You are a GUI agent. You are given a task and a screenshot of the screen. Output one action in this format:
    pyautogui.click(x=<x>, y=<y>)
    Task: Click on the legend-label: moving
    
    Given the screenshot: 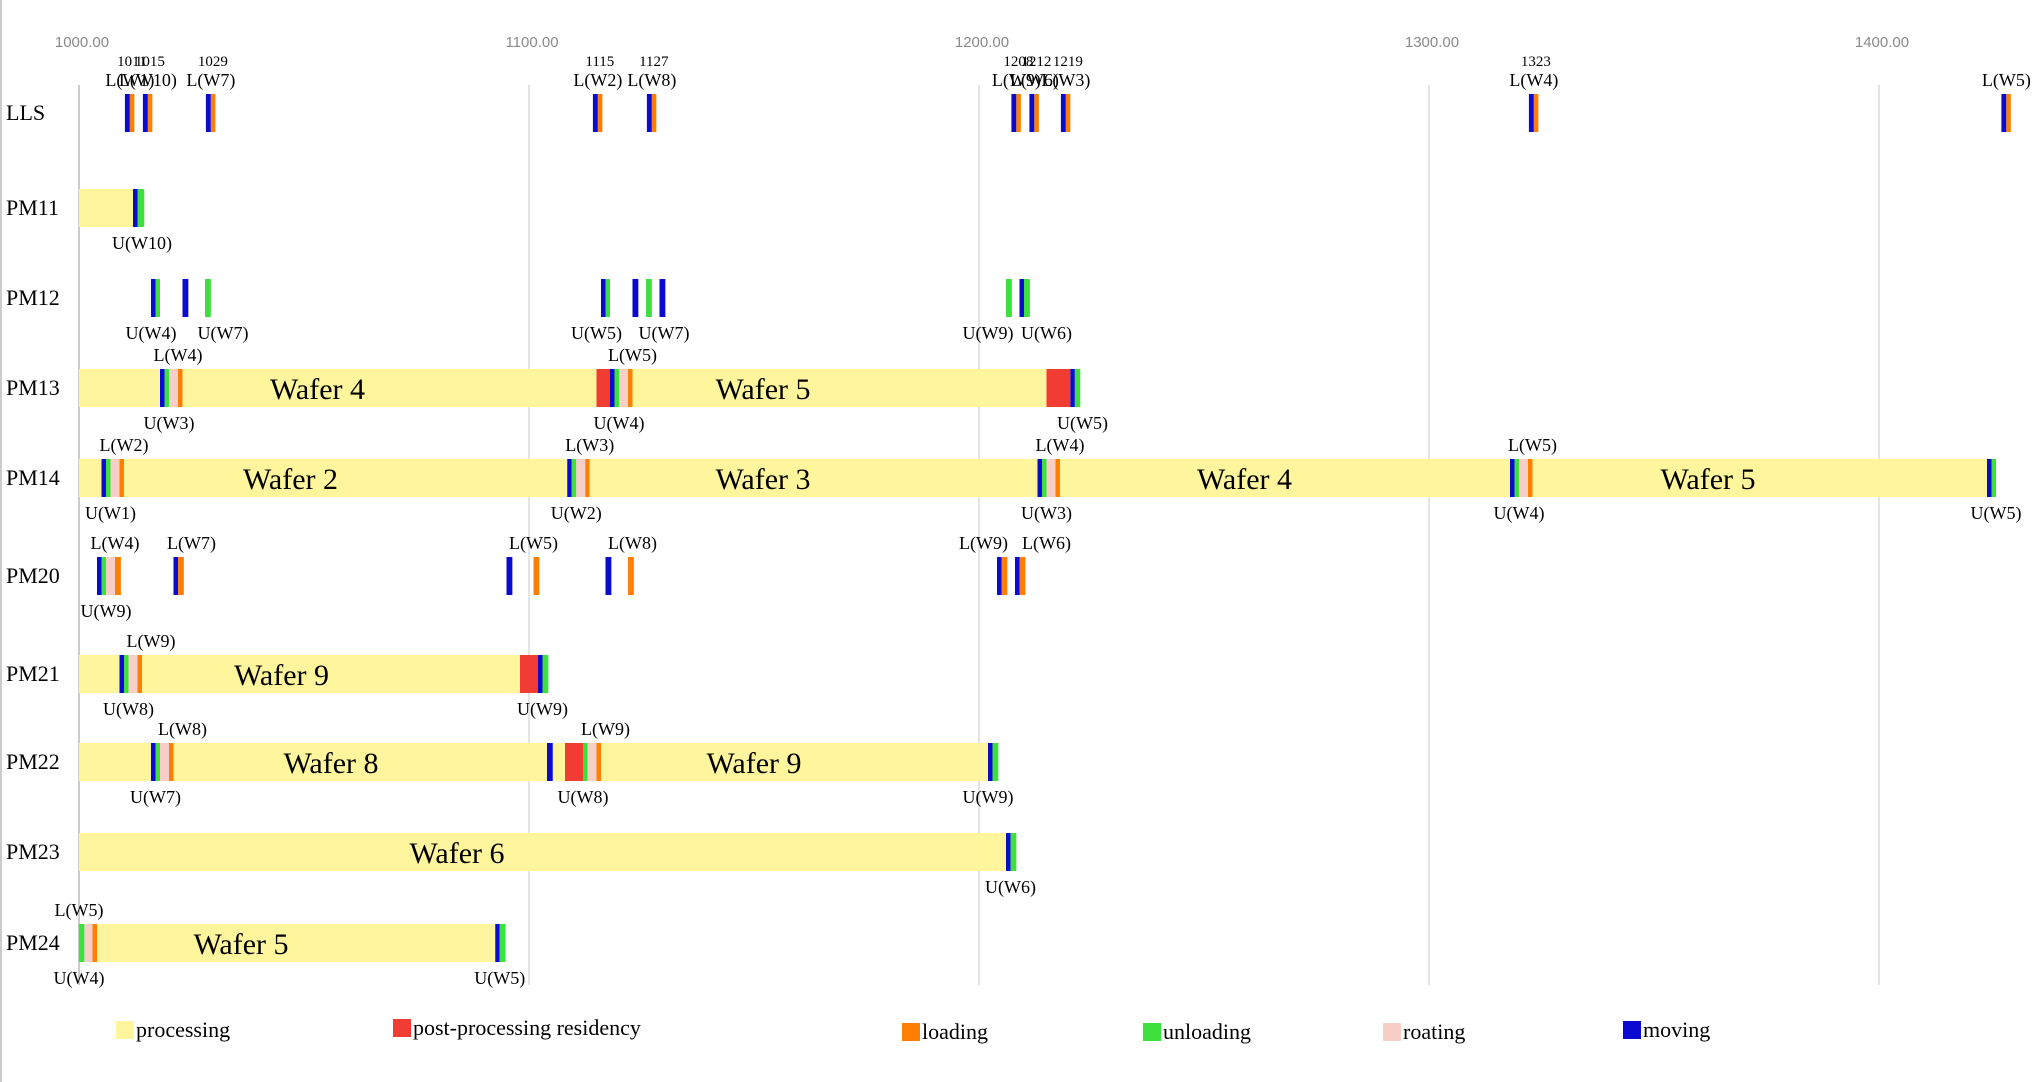 What is the action you would take?
    pyautogui.click(x=1676, y=1029)
    